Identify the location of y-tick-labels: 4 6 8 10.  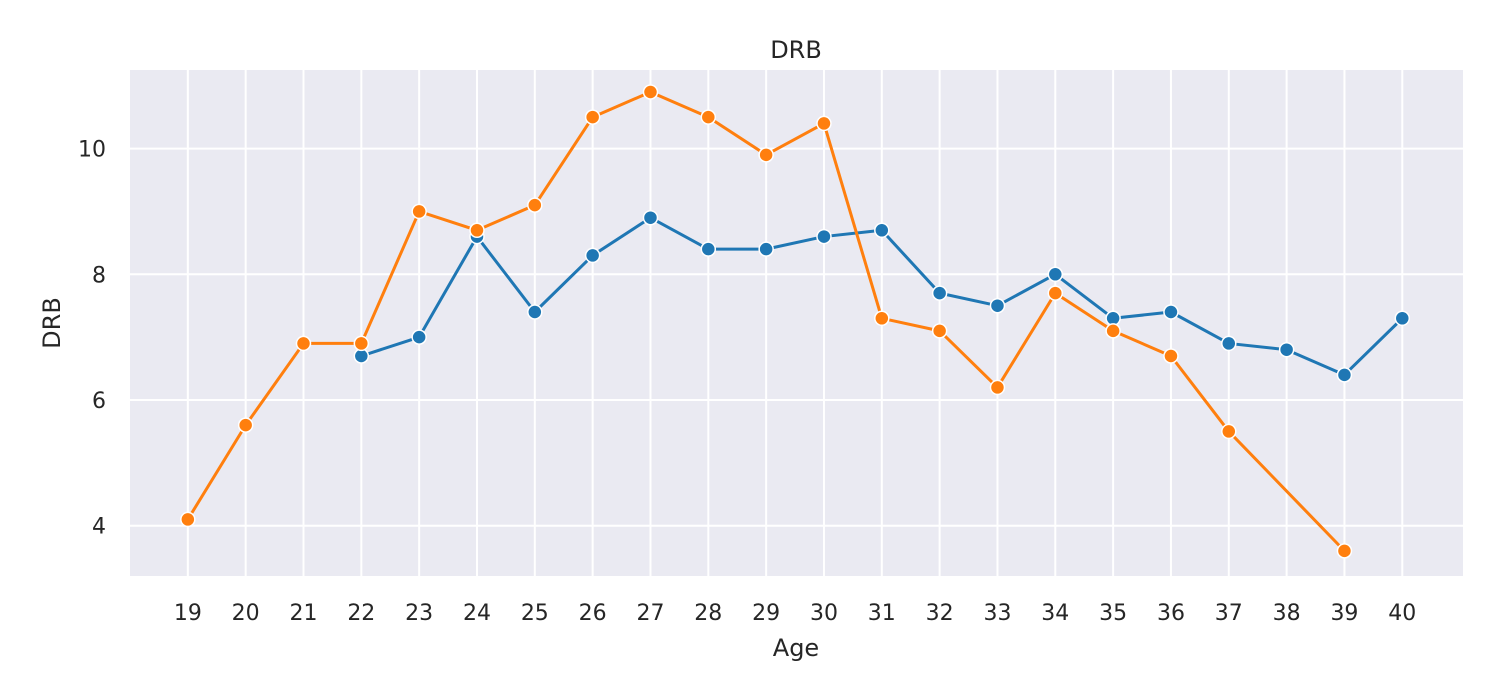
(92, 339).